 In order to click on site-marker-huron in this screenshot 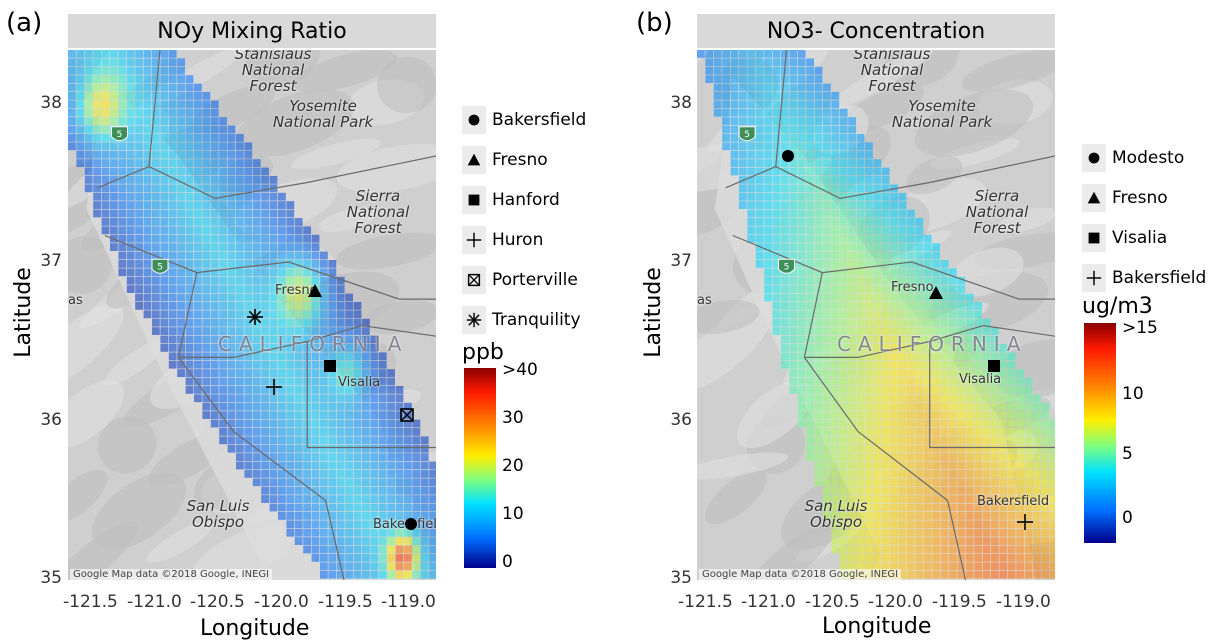, I will do `click(274, 387)`.